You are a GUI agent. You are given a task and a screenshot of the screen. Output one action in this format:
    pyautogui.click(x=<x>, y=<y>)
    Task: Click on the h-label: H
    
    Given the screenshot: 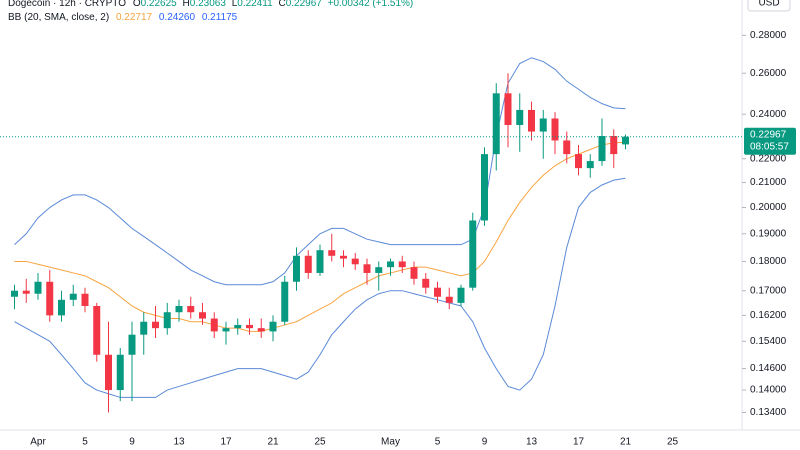 What is the action you would take?
    pyautogui.click(x=186, y=4)
    